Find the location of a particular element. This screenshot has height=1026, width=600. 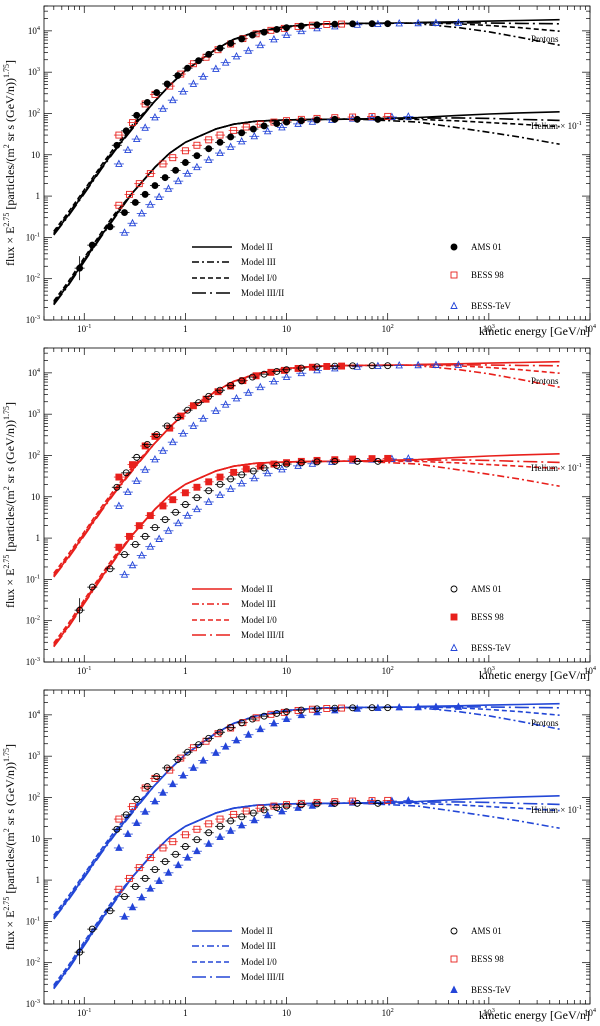

y-tick-label: 10⁻³ is located at coordinates (33, 1003).